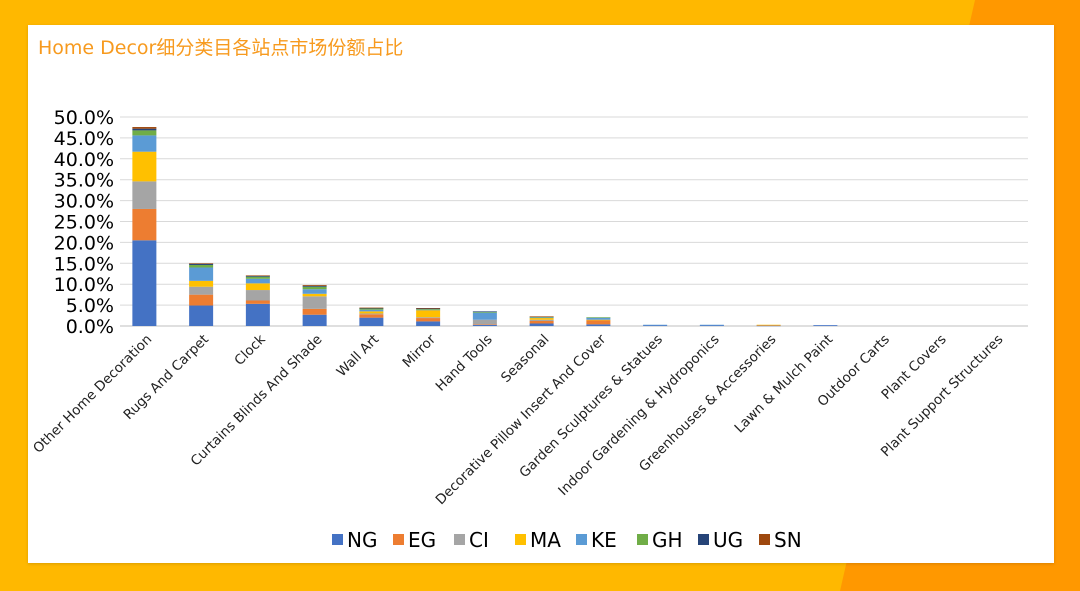 Image resolution: width=1080 pixels, height=591 pixels. What do you see at coordinates (581, 539) in the screenshot?
I see `legend-swatch-ke` at bounding box center [581, 539].